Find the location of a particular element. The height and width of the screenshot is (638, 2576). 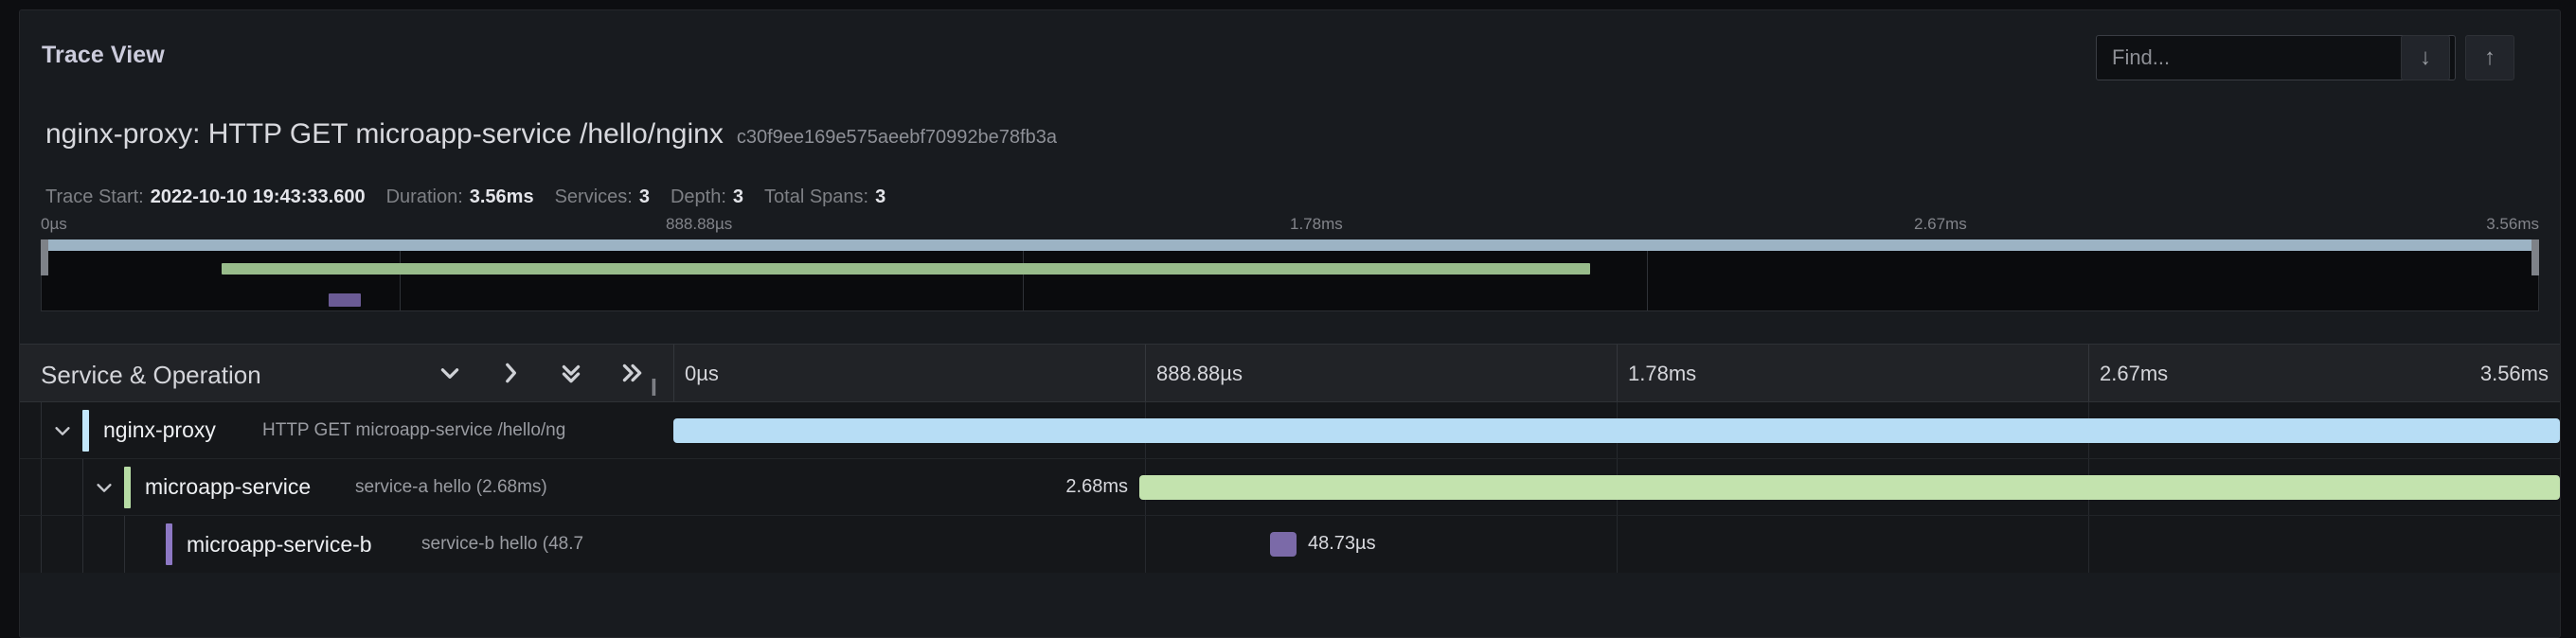

expand-one-level-icon is located at coordinates (510, 373).